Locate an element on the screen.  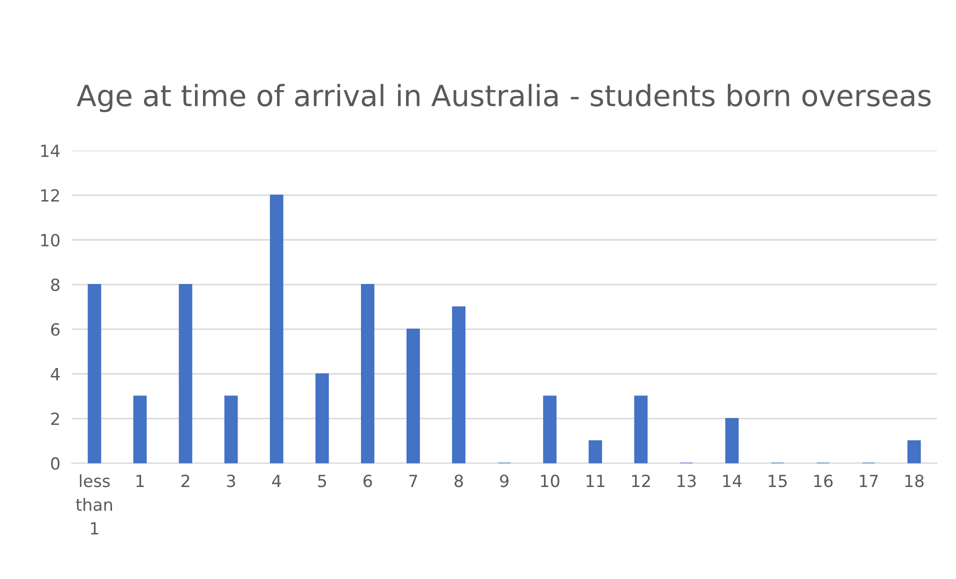
x-tick-label: 14 is located at coordinates (732, 480).